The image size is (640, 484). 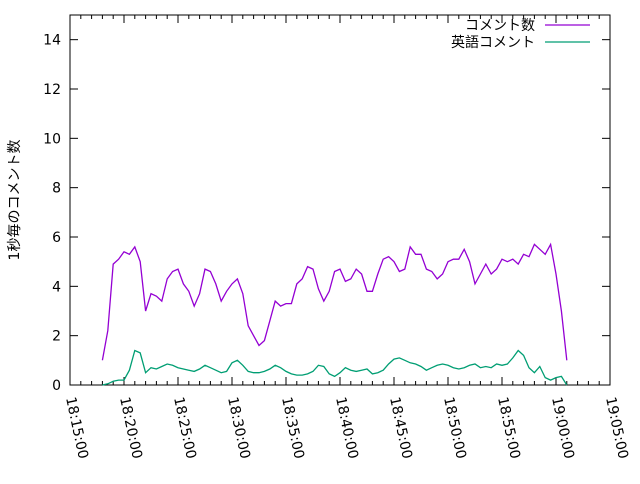 What do you see at coordinates (76, 428) in the screenshot?
I see `x-tick-label: 18:15:00` at bounding box center [76, 428].